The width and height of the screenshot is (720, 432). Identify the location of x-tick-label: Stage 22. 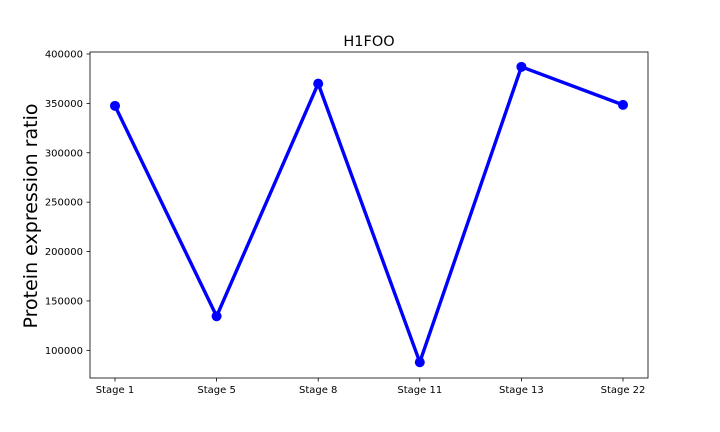
(623, 390).